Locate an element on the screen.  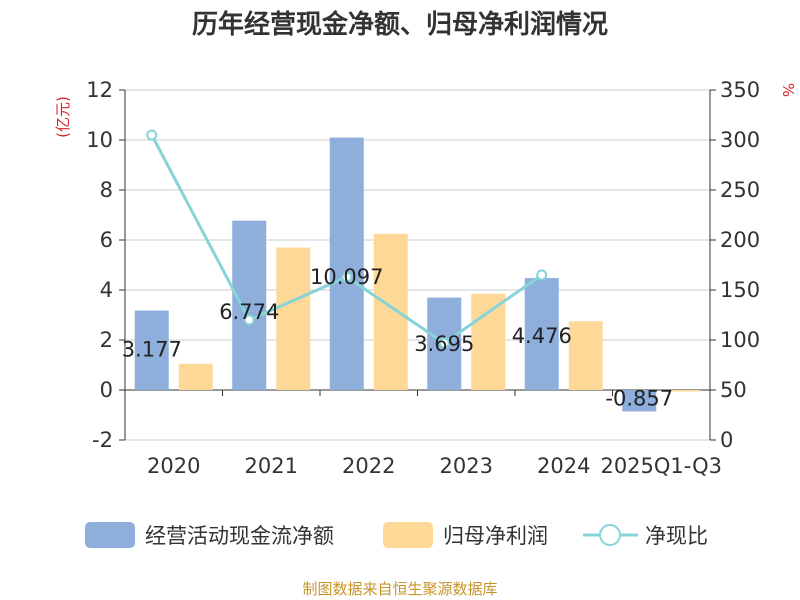
cashflow-data-label: 10.097 is located at coordinates (346, 277).